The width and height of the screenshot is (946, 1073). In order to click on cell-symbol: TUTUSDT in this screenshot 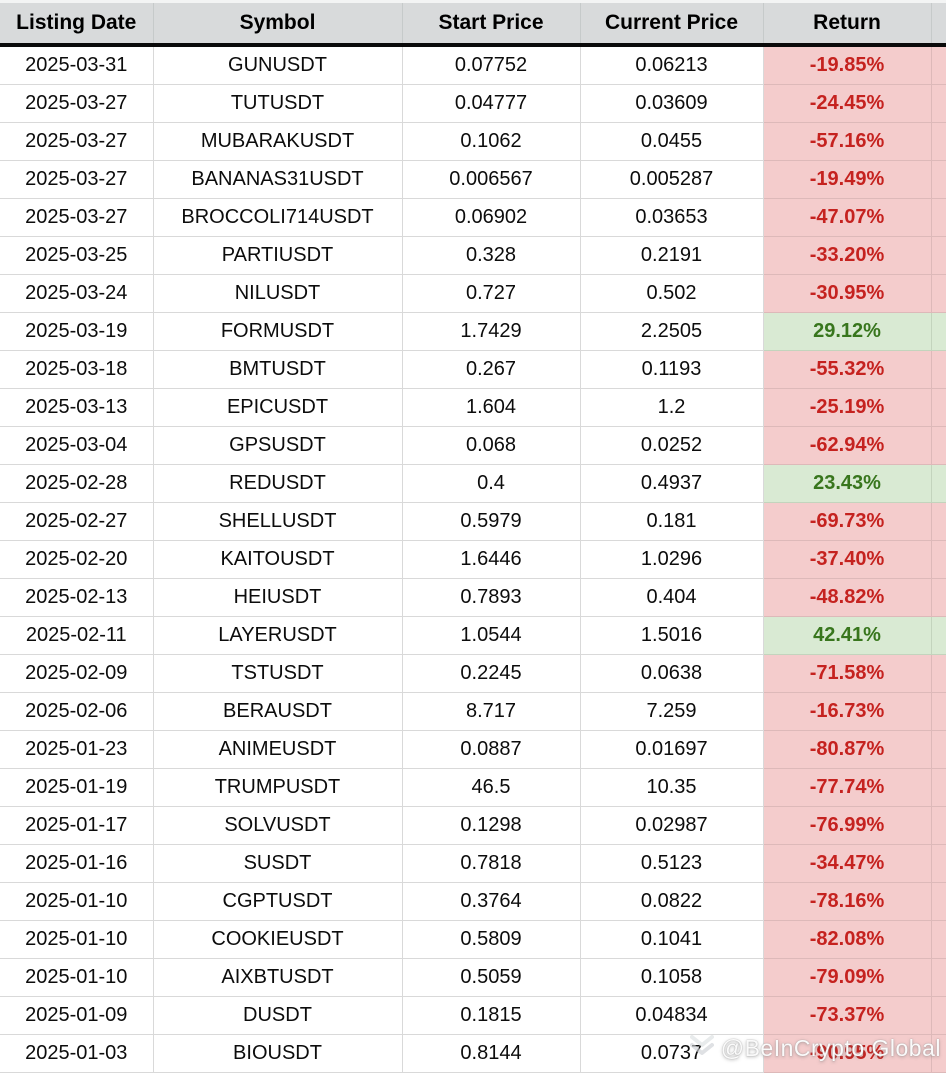, I will do `click(277, 103)`.